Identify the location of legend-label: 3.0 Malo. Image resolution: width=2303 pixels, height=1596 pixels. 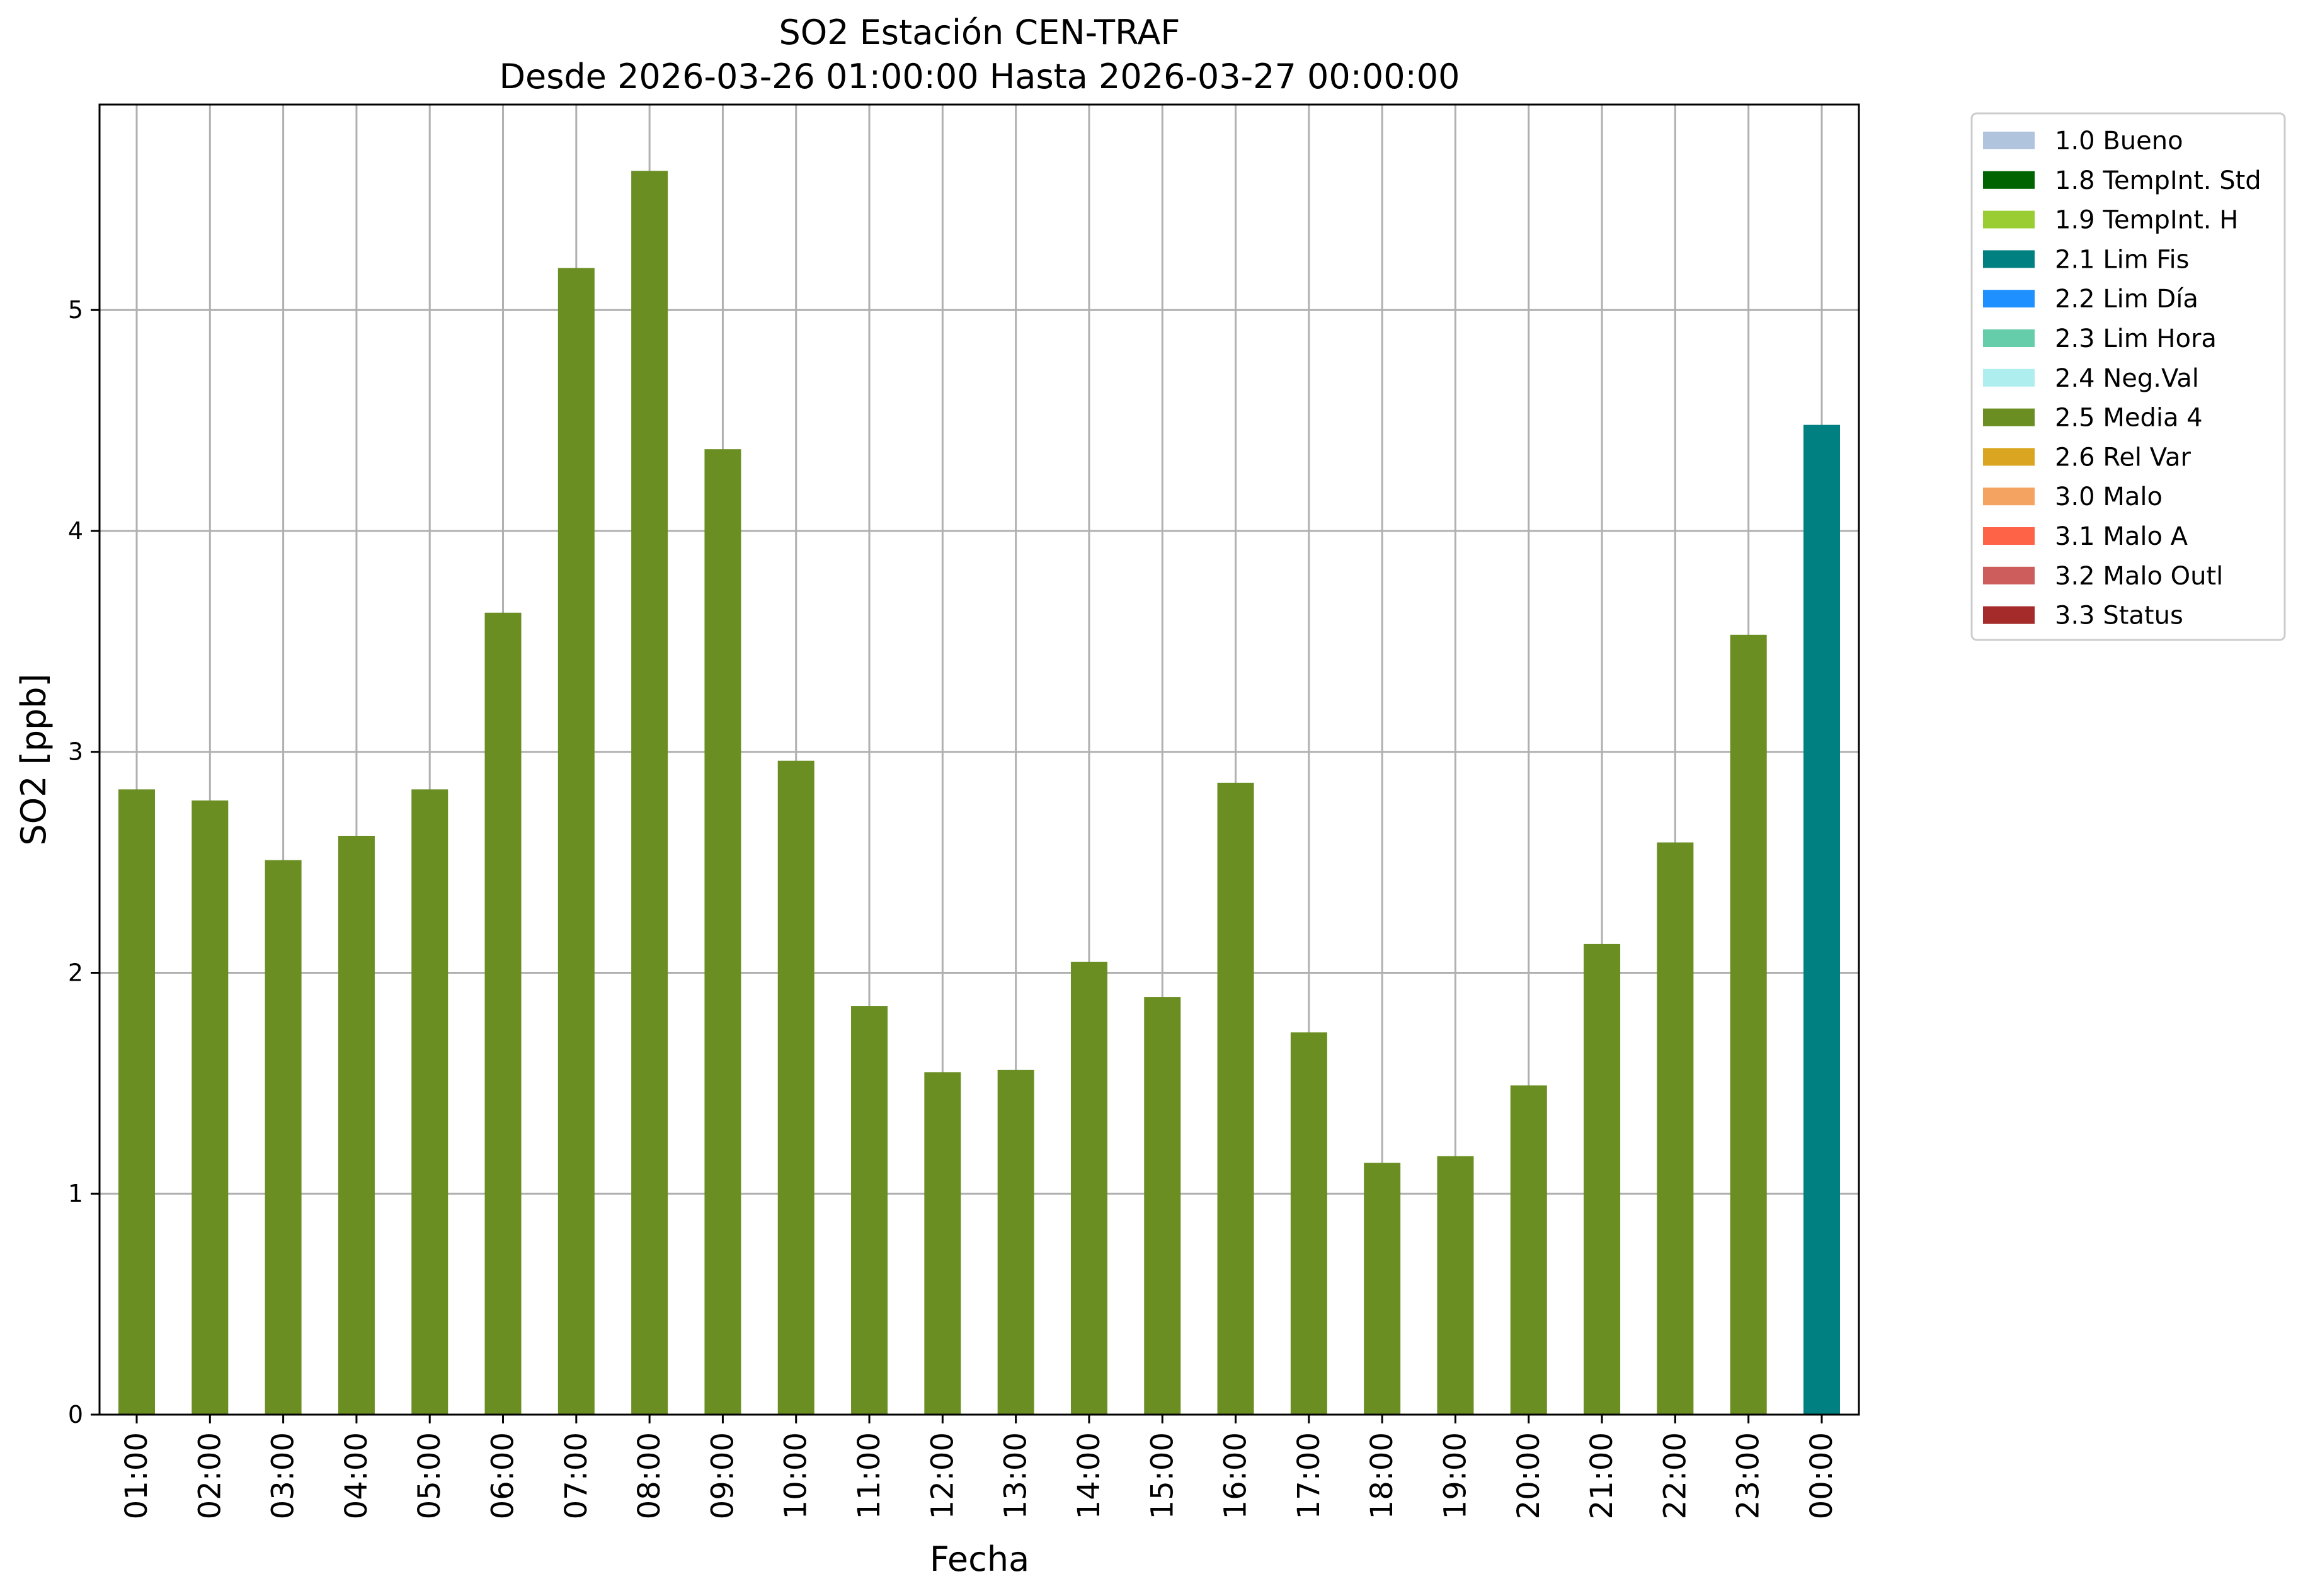
(2109, 496).